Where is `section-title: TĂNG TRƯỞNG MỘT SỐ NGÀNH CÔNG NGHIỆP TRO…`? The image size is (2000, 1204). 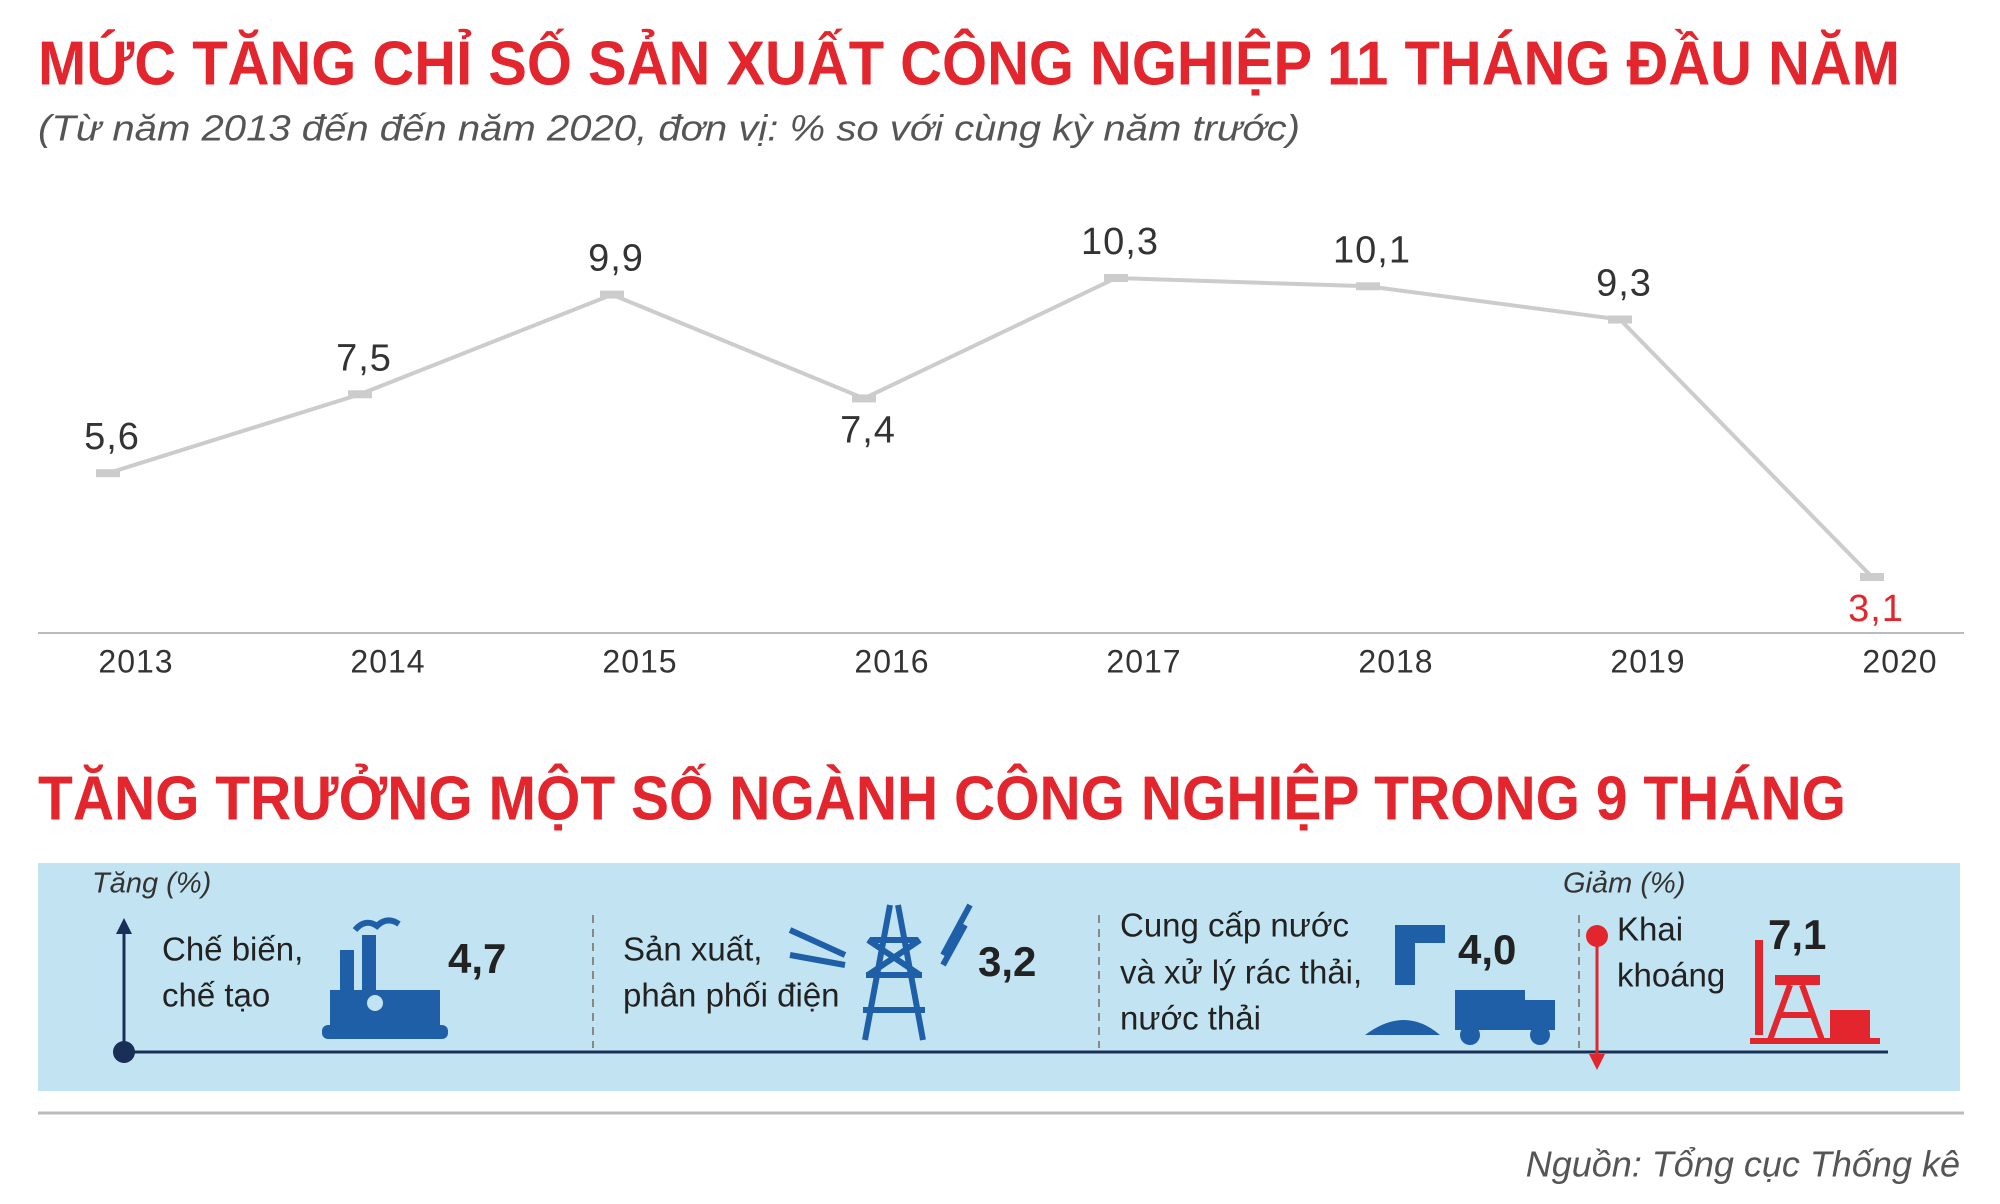 section-title: TĂNG TRƯỞNG MỘT SỐ NGÀNH CÔNG NGHIỆP TRO… is located at coordinates (942, 798).